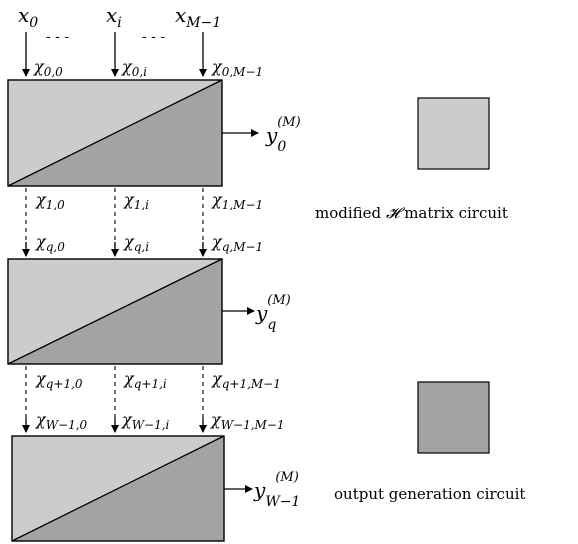  What do you see at coordinates (237, 201) in the screenshot?
I see `chi-1-M-1: χ1,M−1` at bounding box center [237, 201].